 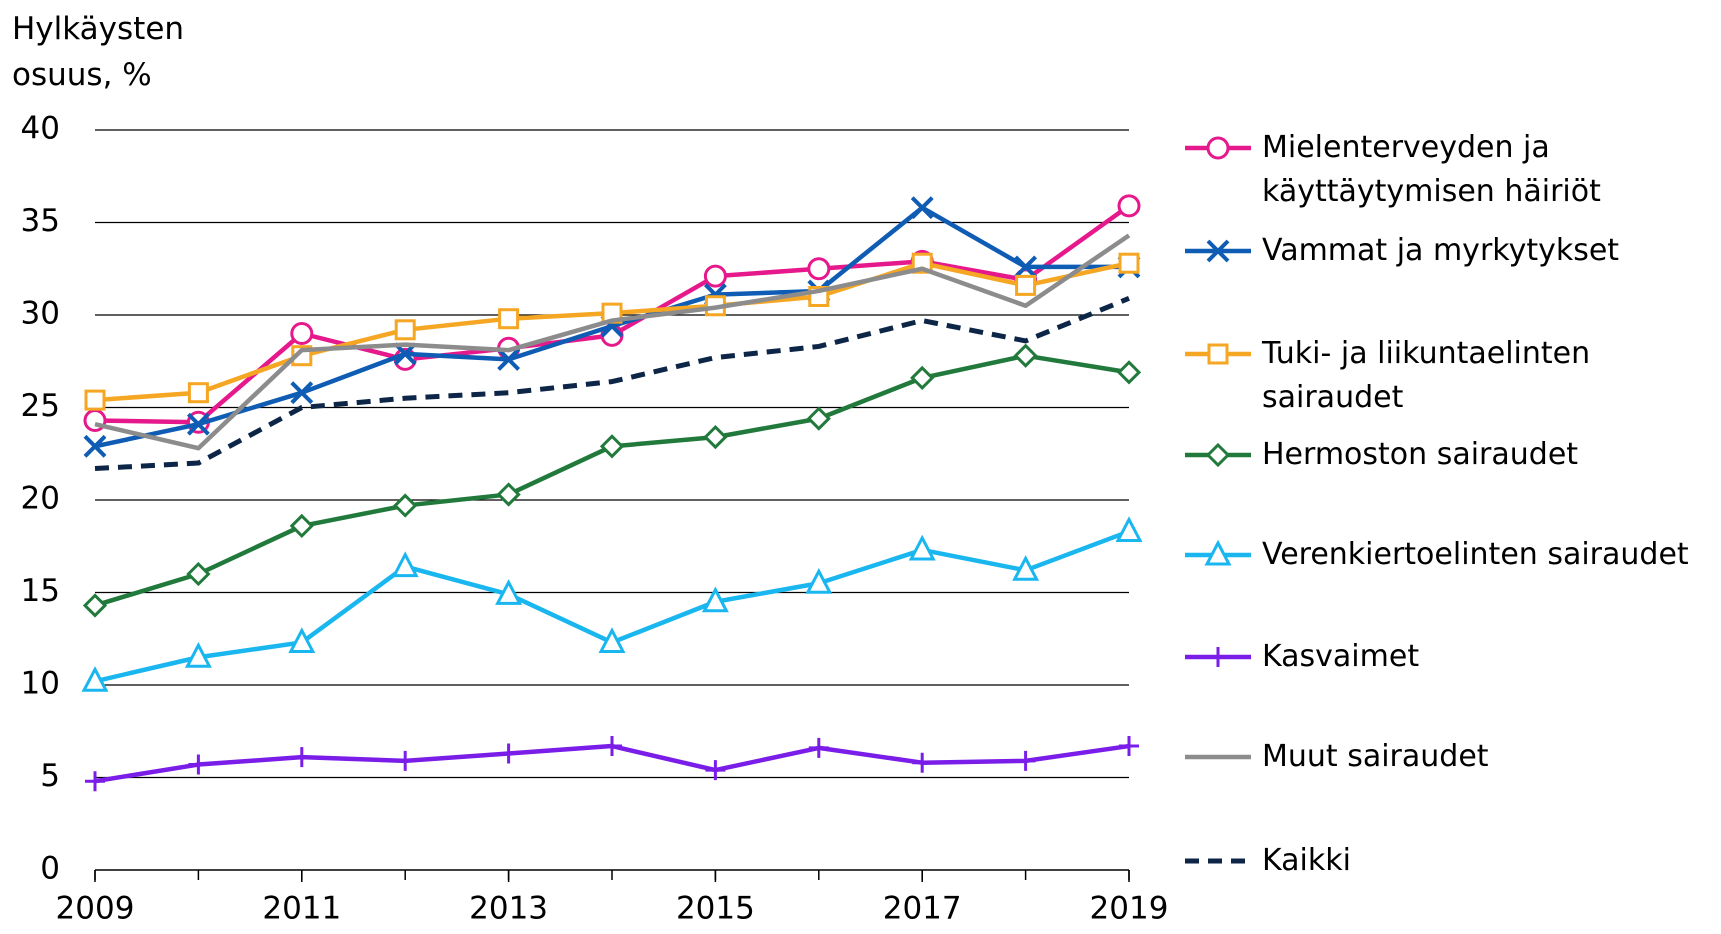 I want to click on legend-label: Muut sairaudet, so click(x=1375, y=756).